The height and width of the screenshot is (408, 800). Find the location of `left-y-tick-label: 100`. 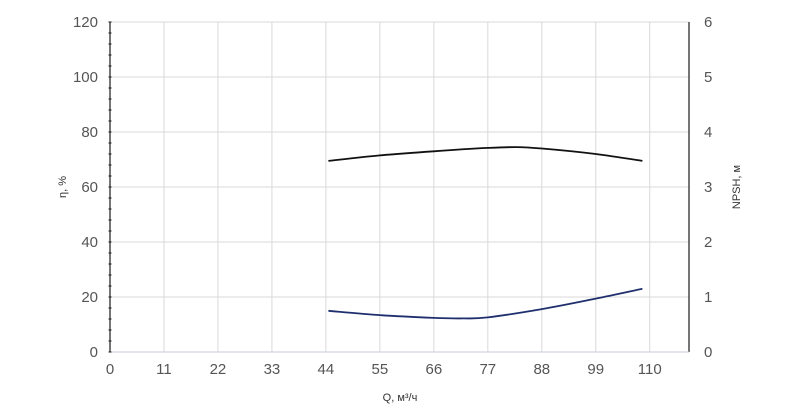

left-y-tick-label: 100 is located at coordinates (85, 77).